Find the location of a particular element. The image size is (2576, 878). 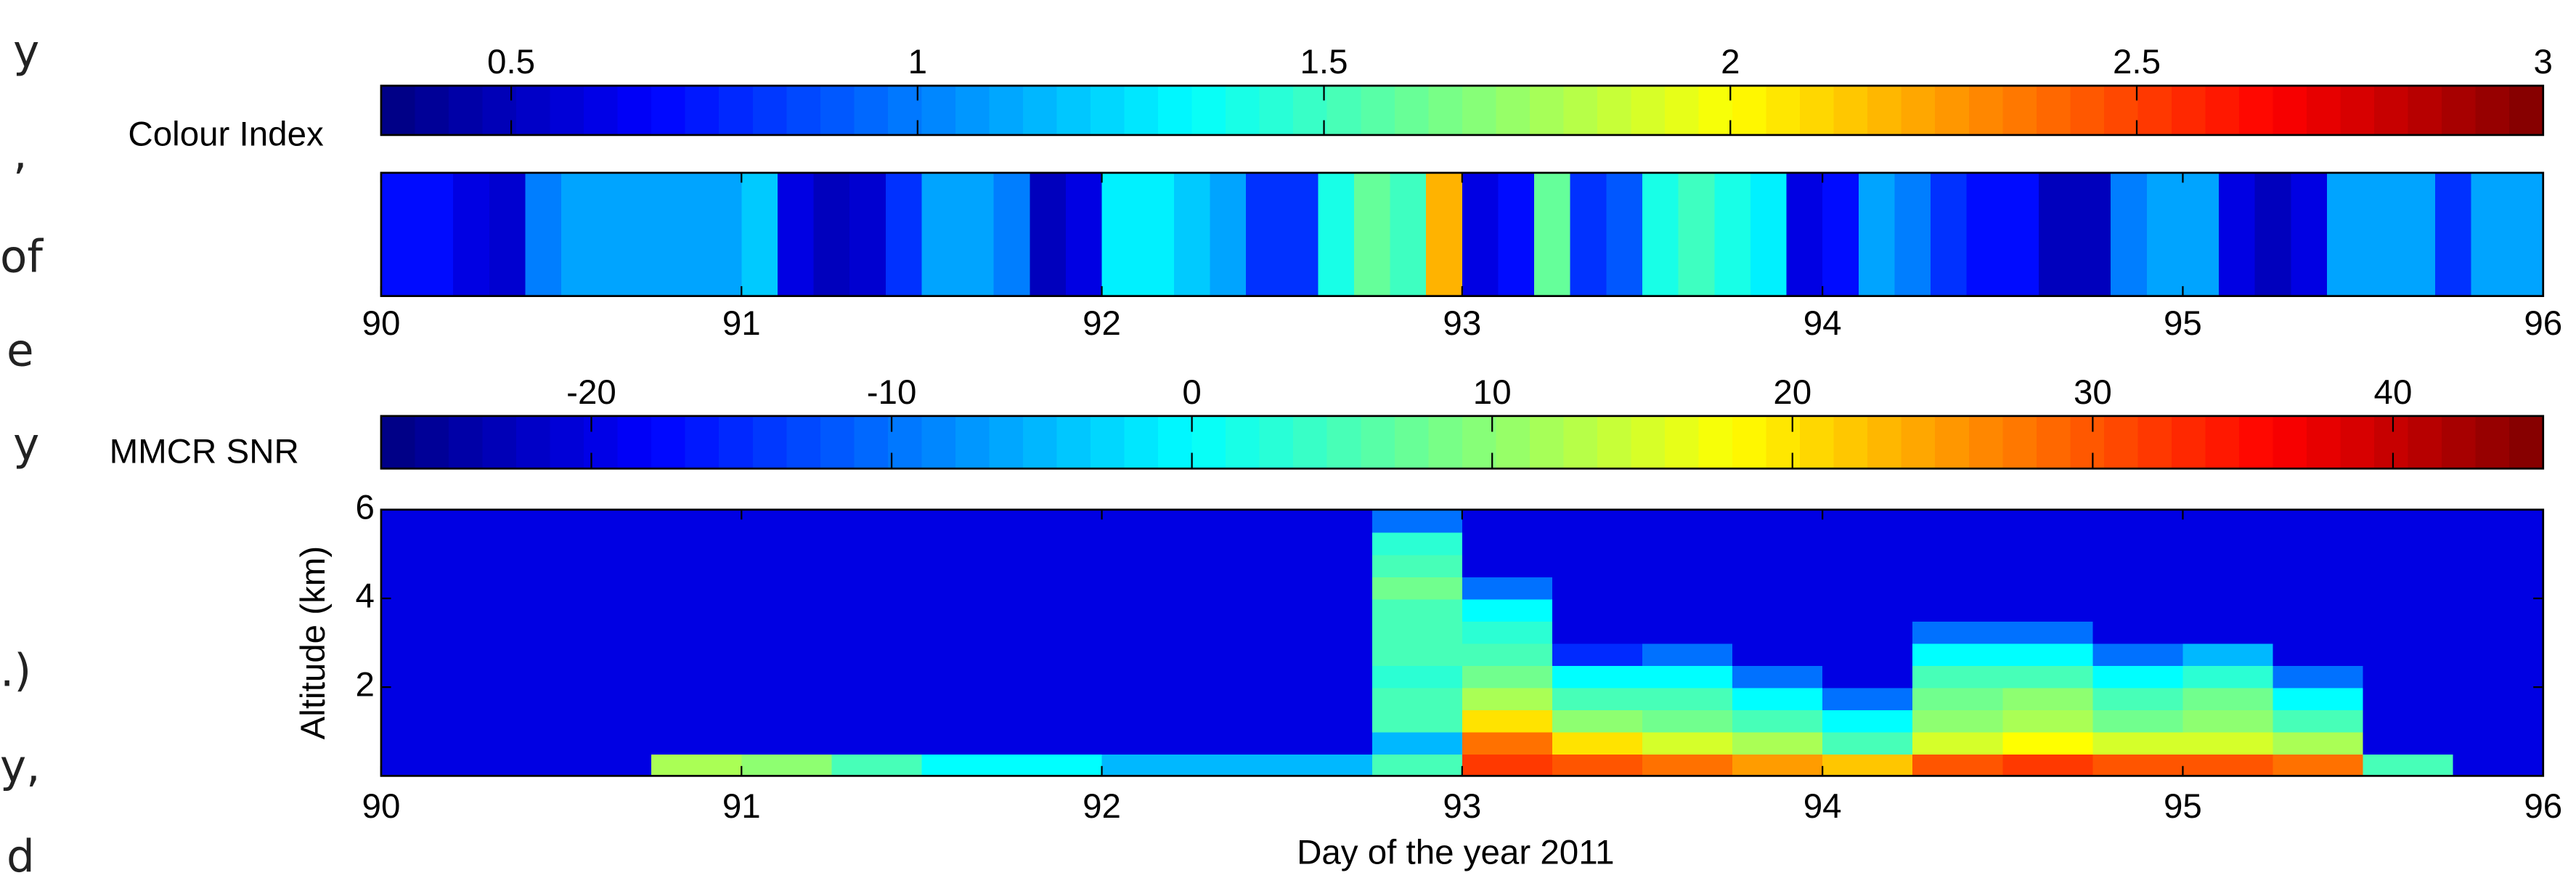

colorbar-frame is located at coordinates (1462, 110).